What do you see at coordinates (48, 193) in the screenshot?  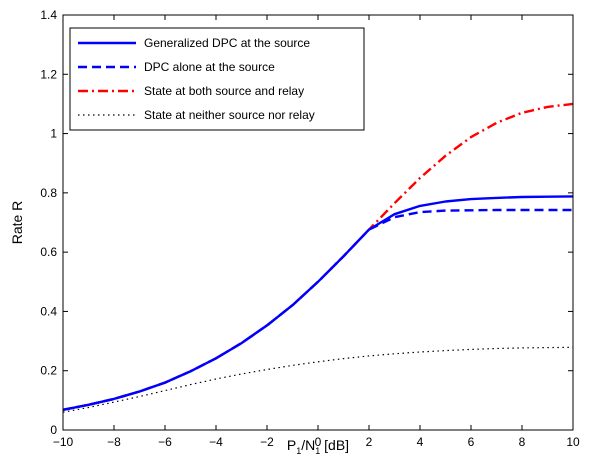 I see `y-tick-label: 0.8` at bounding box center [48, 193].